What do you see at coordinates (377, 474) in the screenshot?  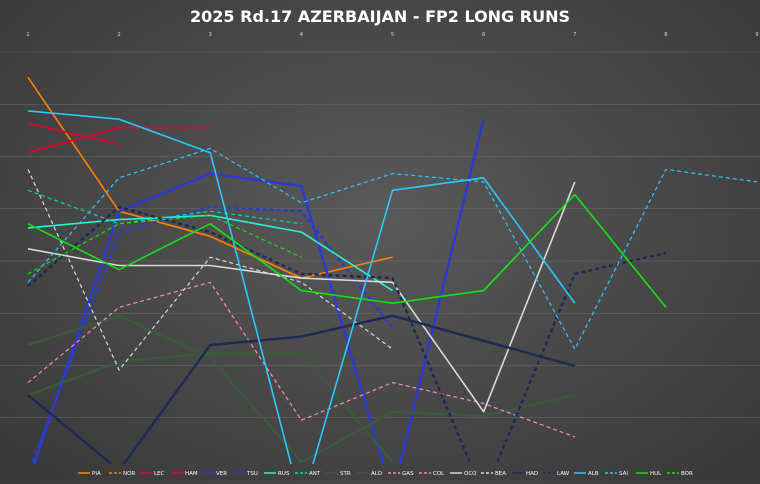 I see `legend-label: ALO` at bounding box center [377, 474].